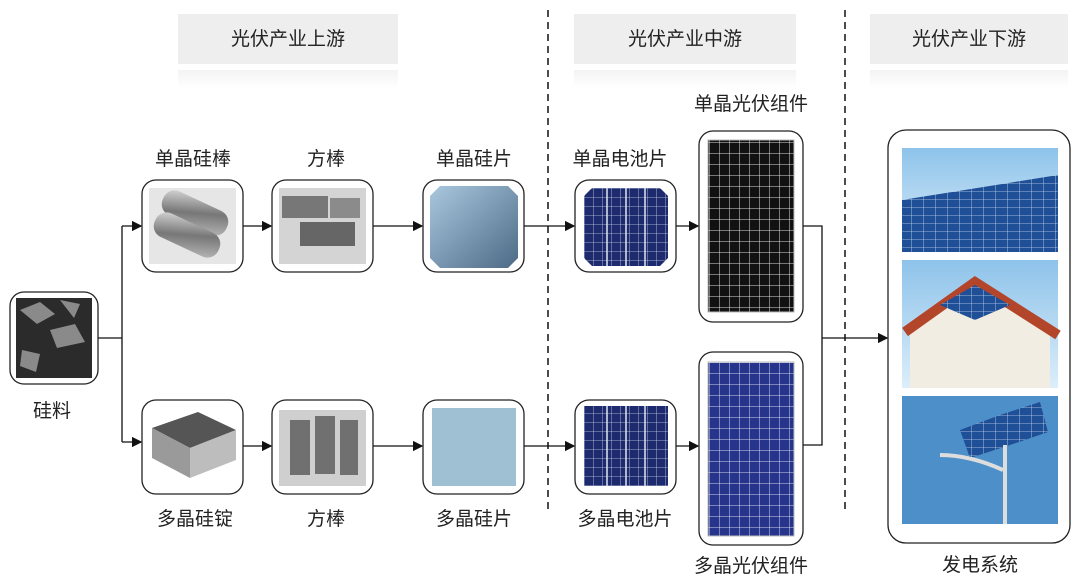 Image resolution: width=1075 pixels, height=582 pixels. What do you see at coordinates (751, 566) in the screenshot?
I see `node-label: 多晶光伏组件` at bounding box center [751, 566].